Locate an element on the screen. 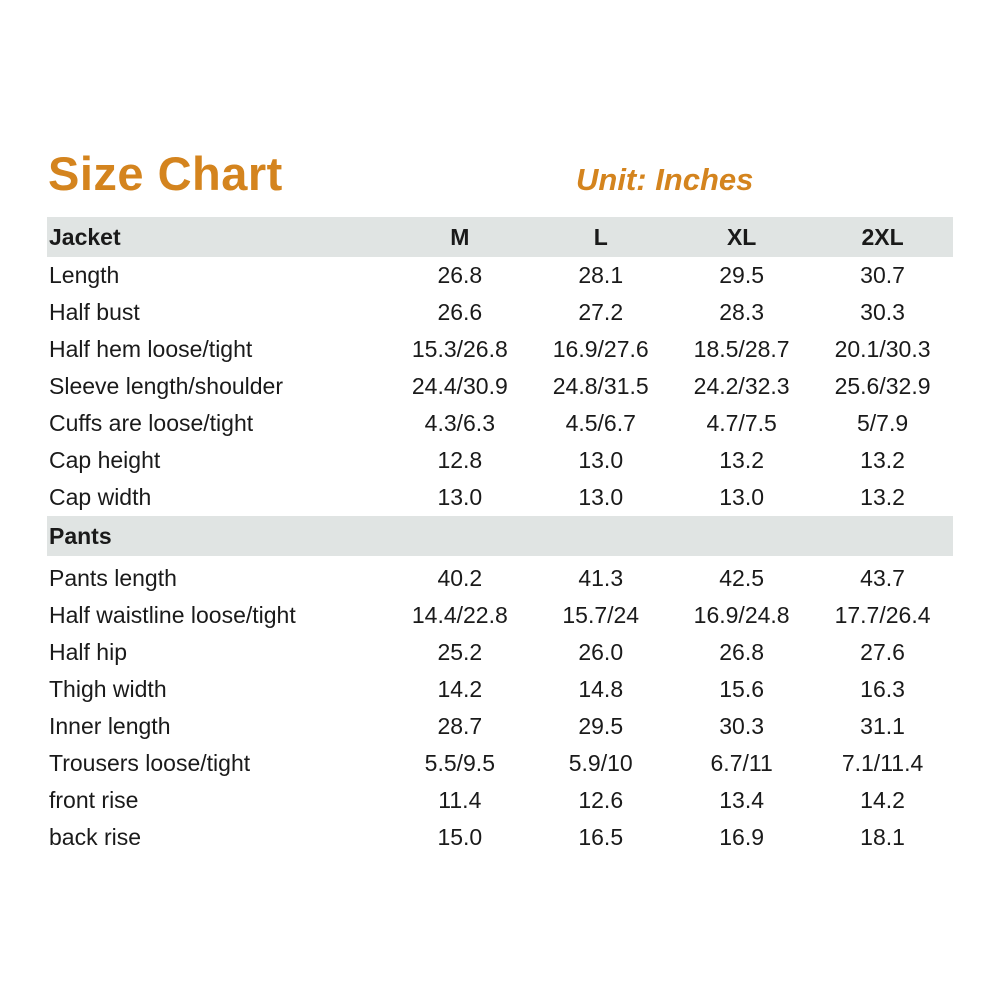 This screenshot has height=1000, width=1000. size-header-l: L is located at coordinates (600, 236).